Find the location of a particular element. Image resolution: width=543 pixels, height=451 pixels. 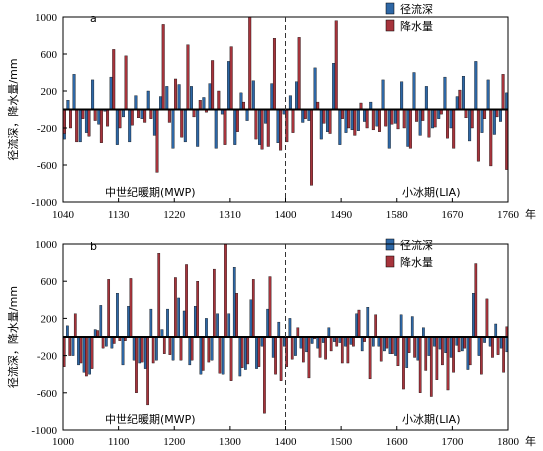

y-tick-label-b: -200 is located at coordinates (47, 357).